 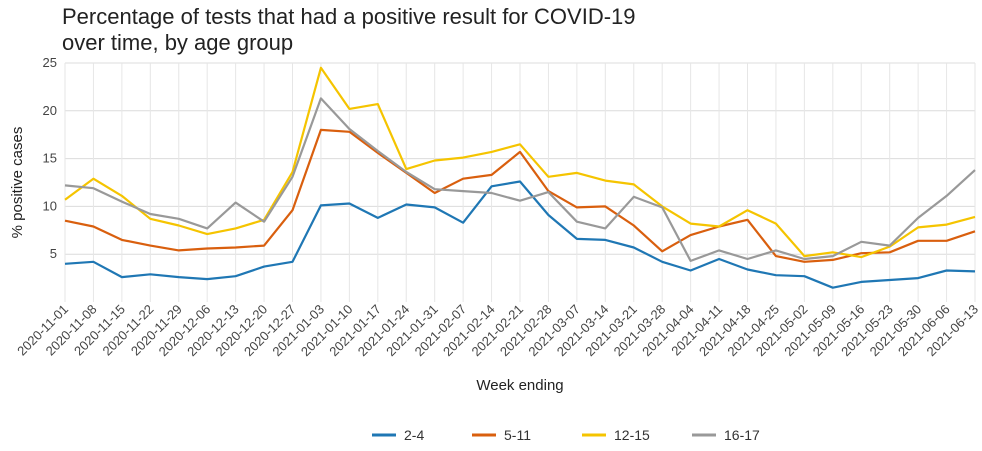 I want to click on y-tick-label: 15, so click(x=50, y=158).